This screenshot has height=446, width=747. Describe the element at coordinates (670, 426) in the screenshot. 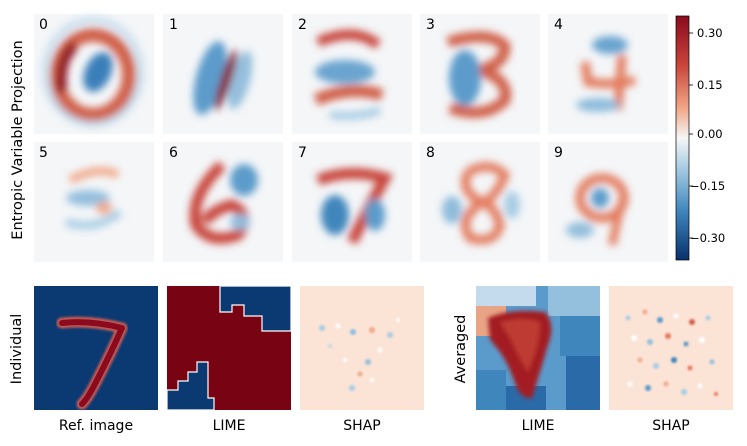

I see `caption-shap-averaged: SHAP` at that location.